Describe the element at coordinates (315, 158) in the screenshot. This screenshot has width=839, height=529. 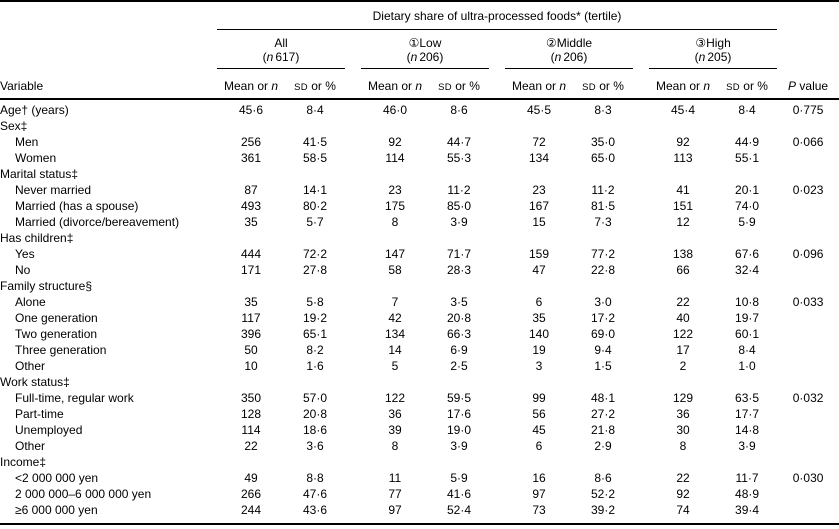
I see `sd-or-pct-cell: 58·5` at that location.